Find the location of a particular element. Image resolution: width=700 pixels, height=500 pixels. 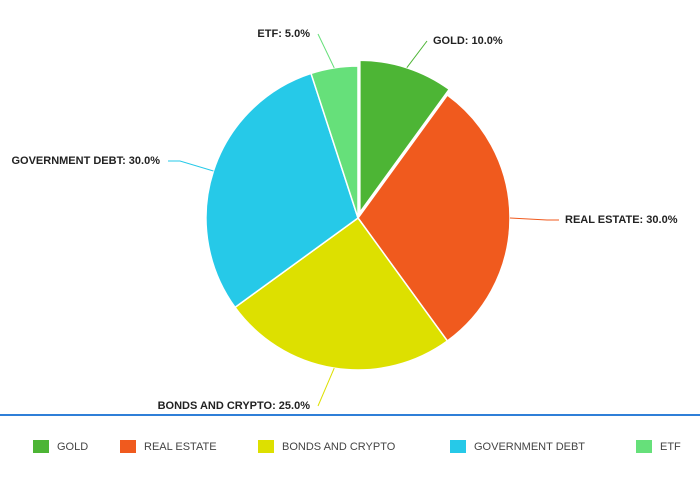

legend-label: REAL ESTATE is located at coordinates (180, 447).